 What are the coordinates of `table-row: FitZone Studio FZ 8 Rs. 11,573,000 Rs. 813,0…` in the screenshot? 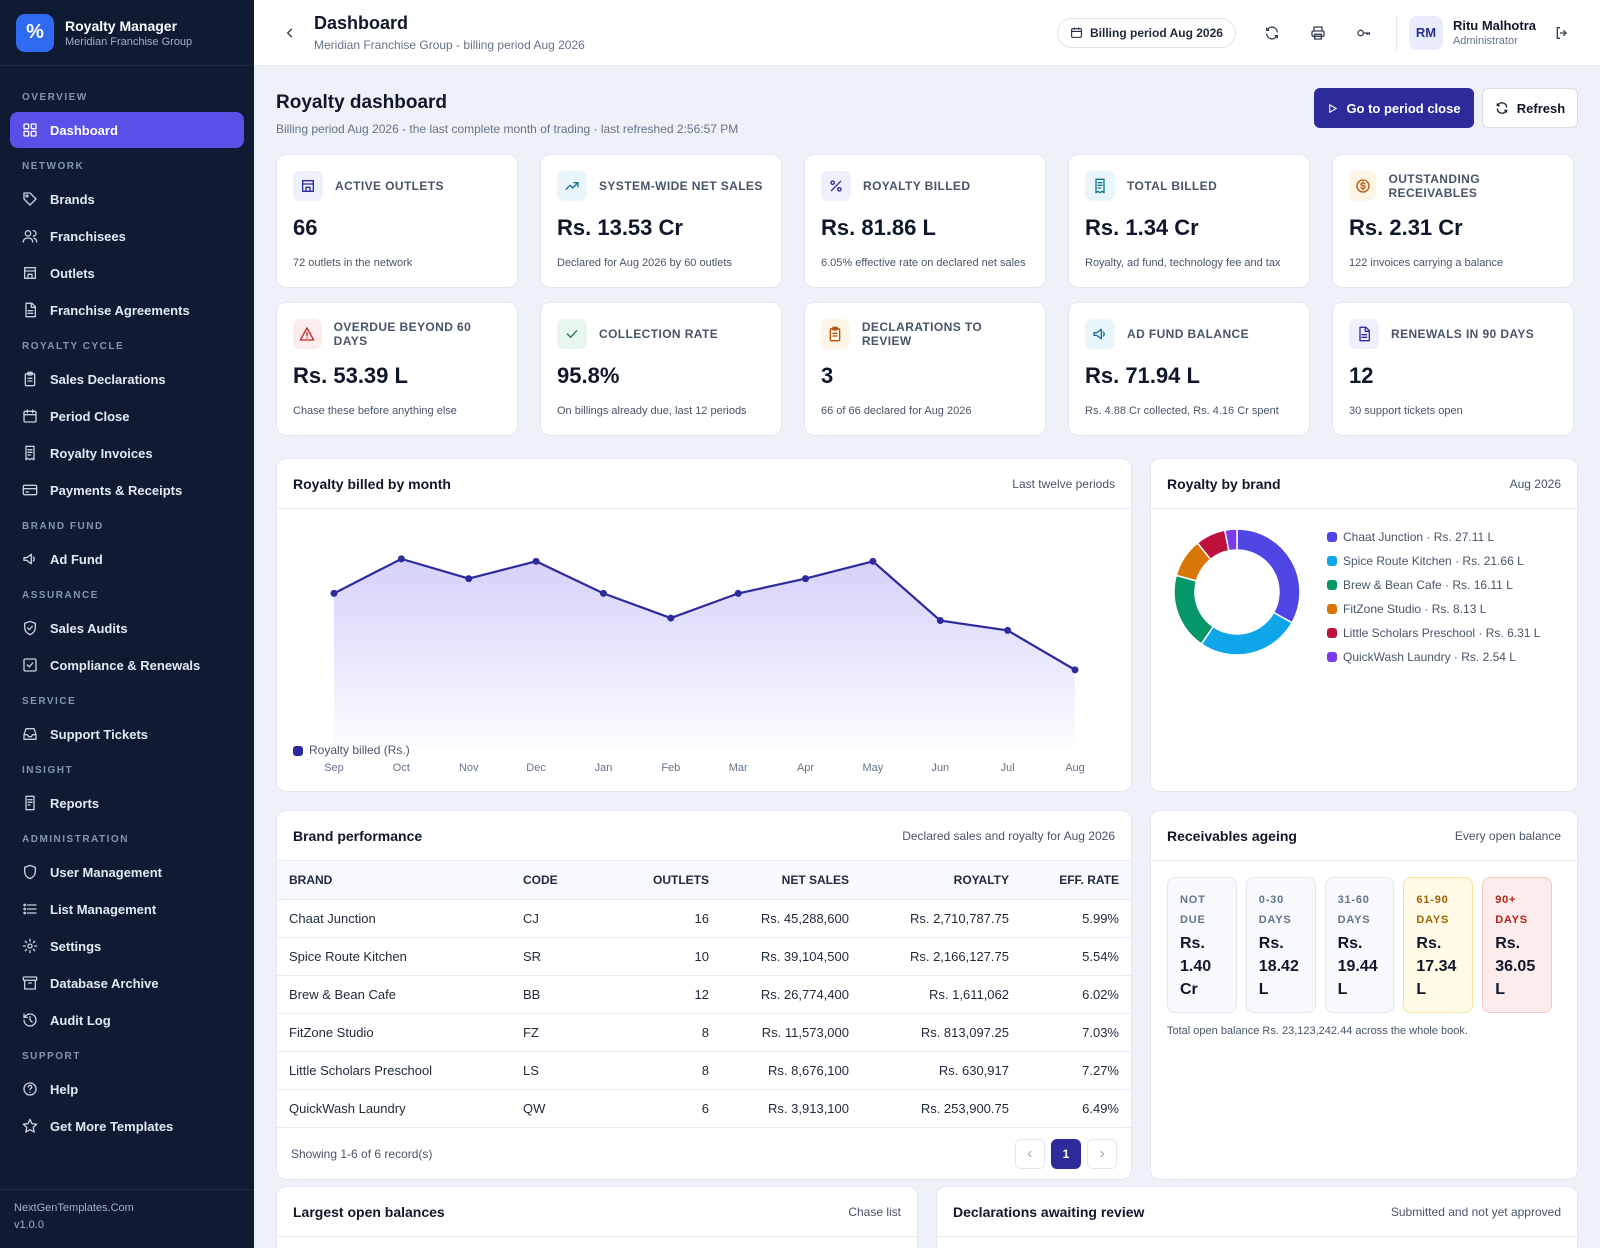 It's located at (704, 1032).